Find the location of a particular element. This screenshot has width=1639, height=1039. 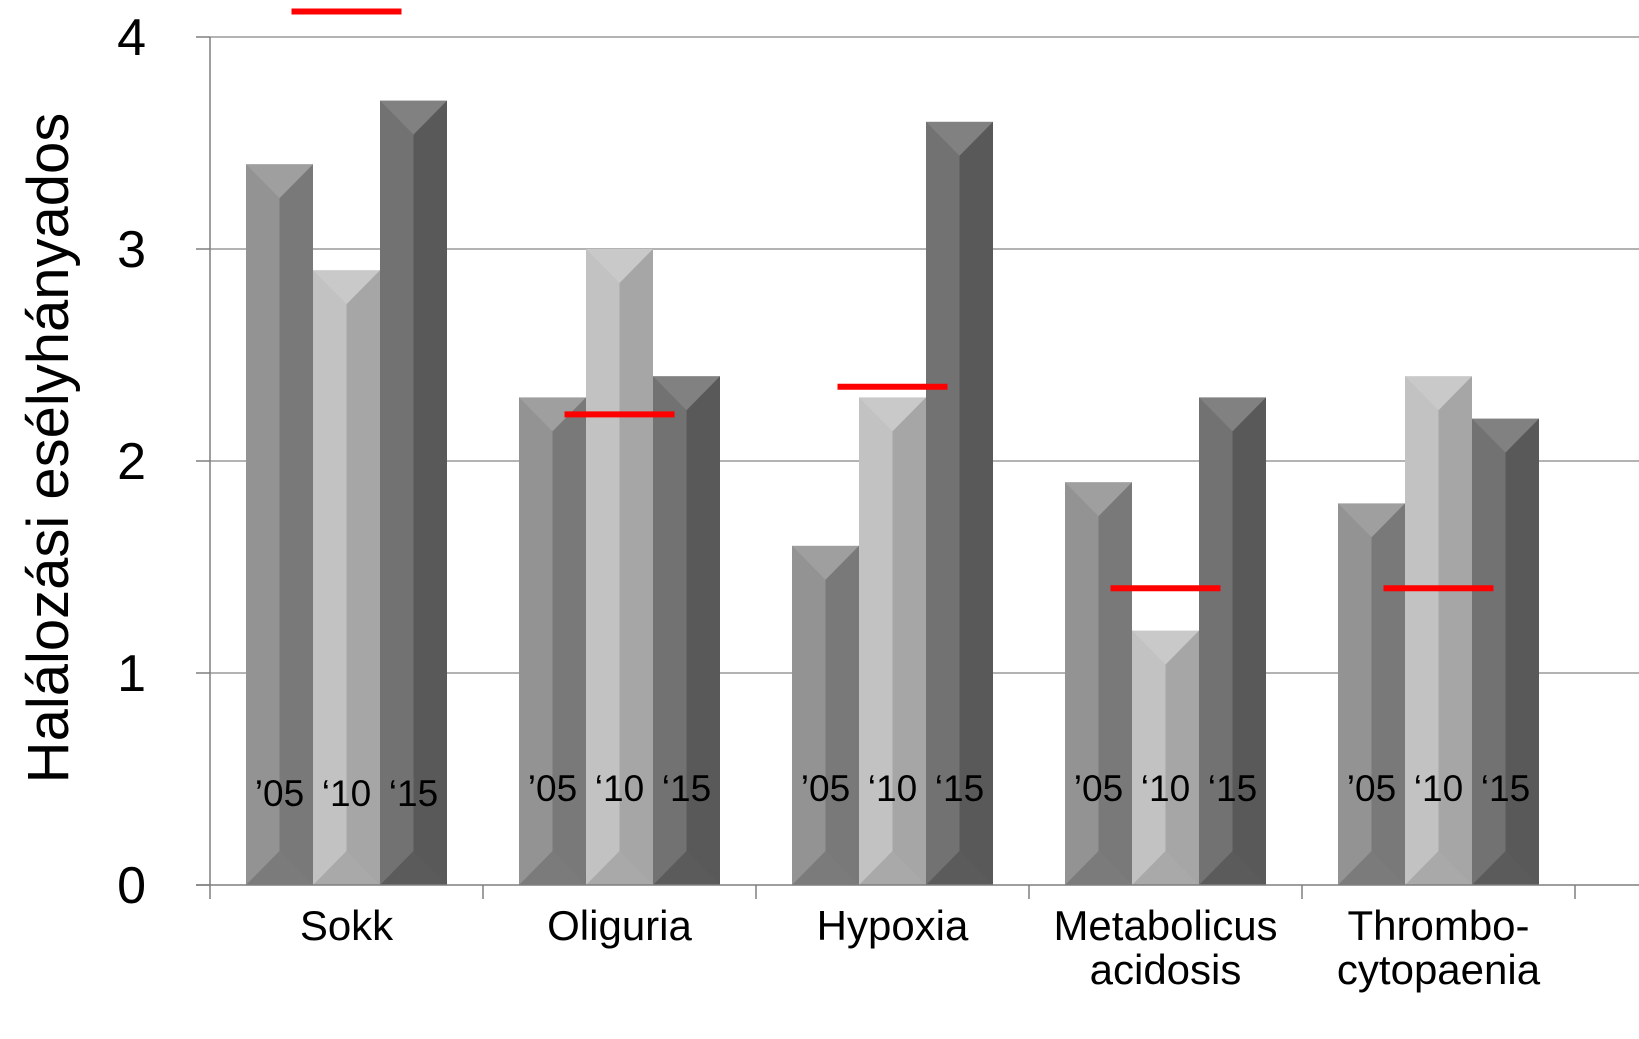

y-tick-label: 2 is located at coordinates (131, 462).